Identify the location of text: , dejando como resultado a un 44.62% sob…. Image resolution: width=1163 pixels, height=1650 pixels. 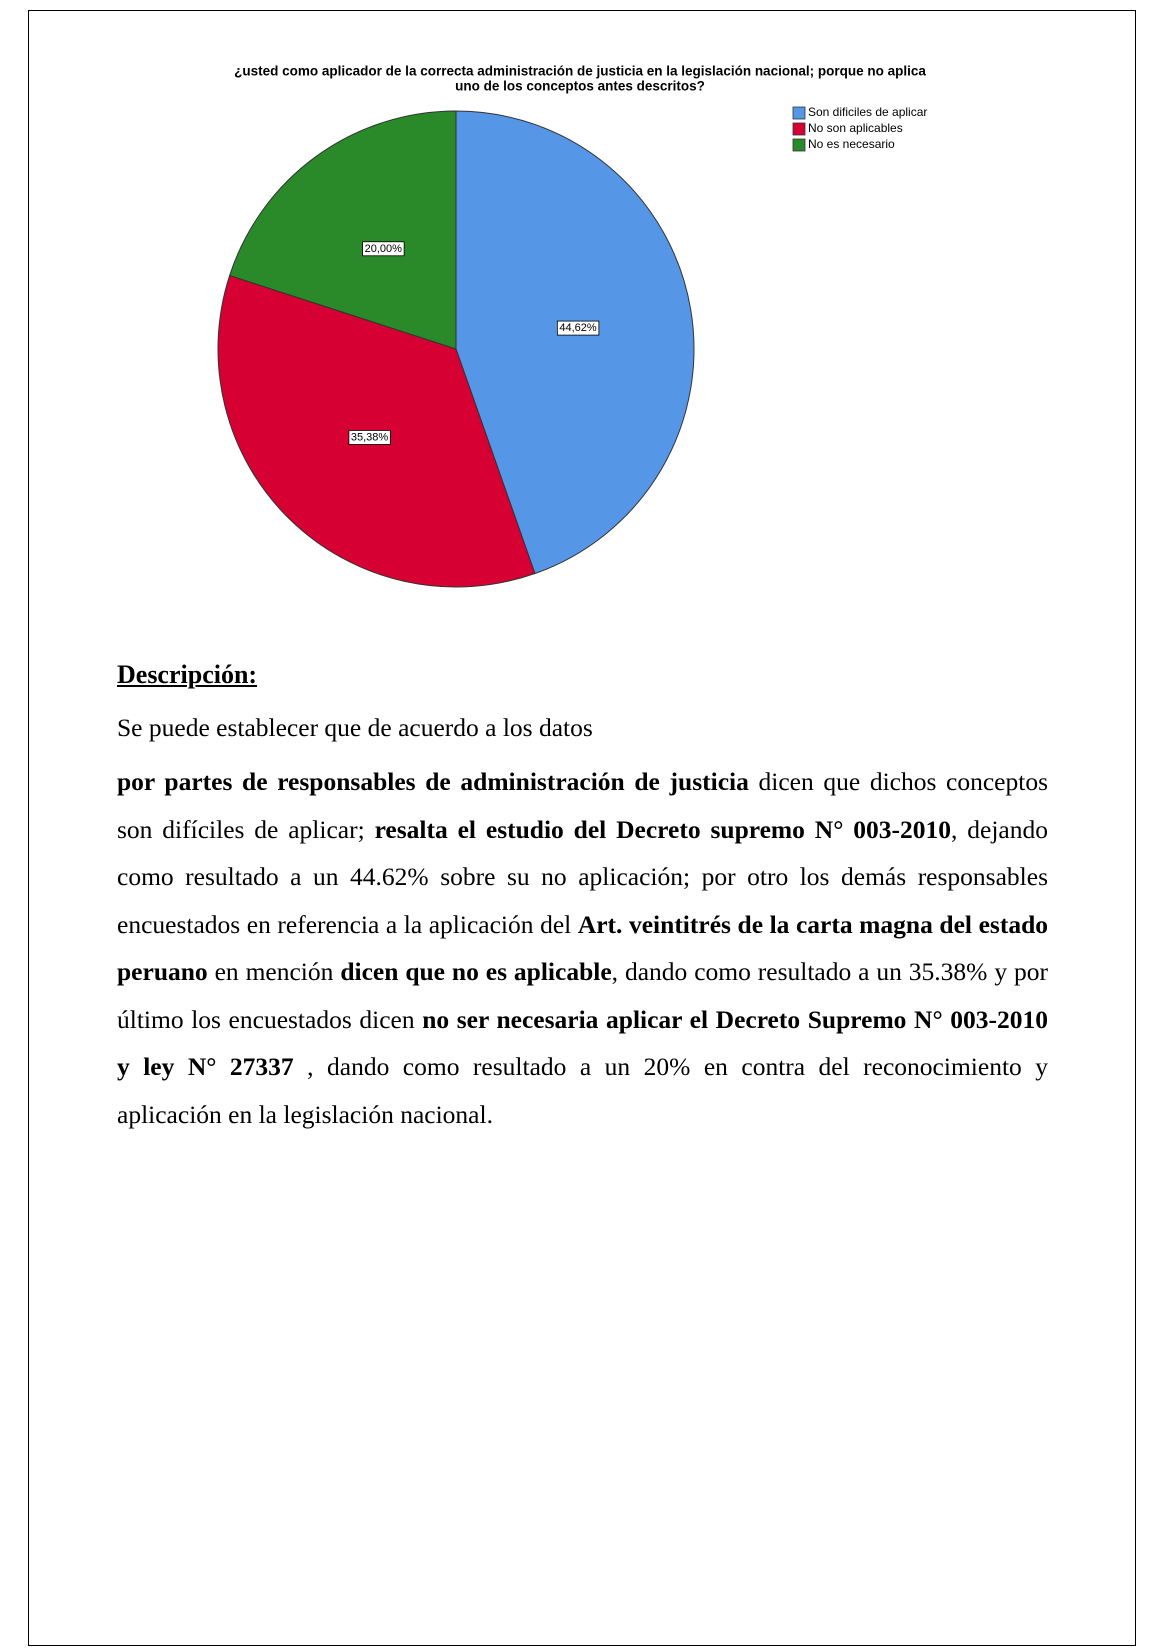
(582, 876).